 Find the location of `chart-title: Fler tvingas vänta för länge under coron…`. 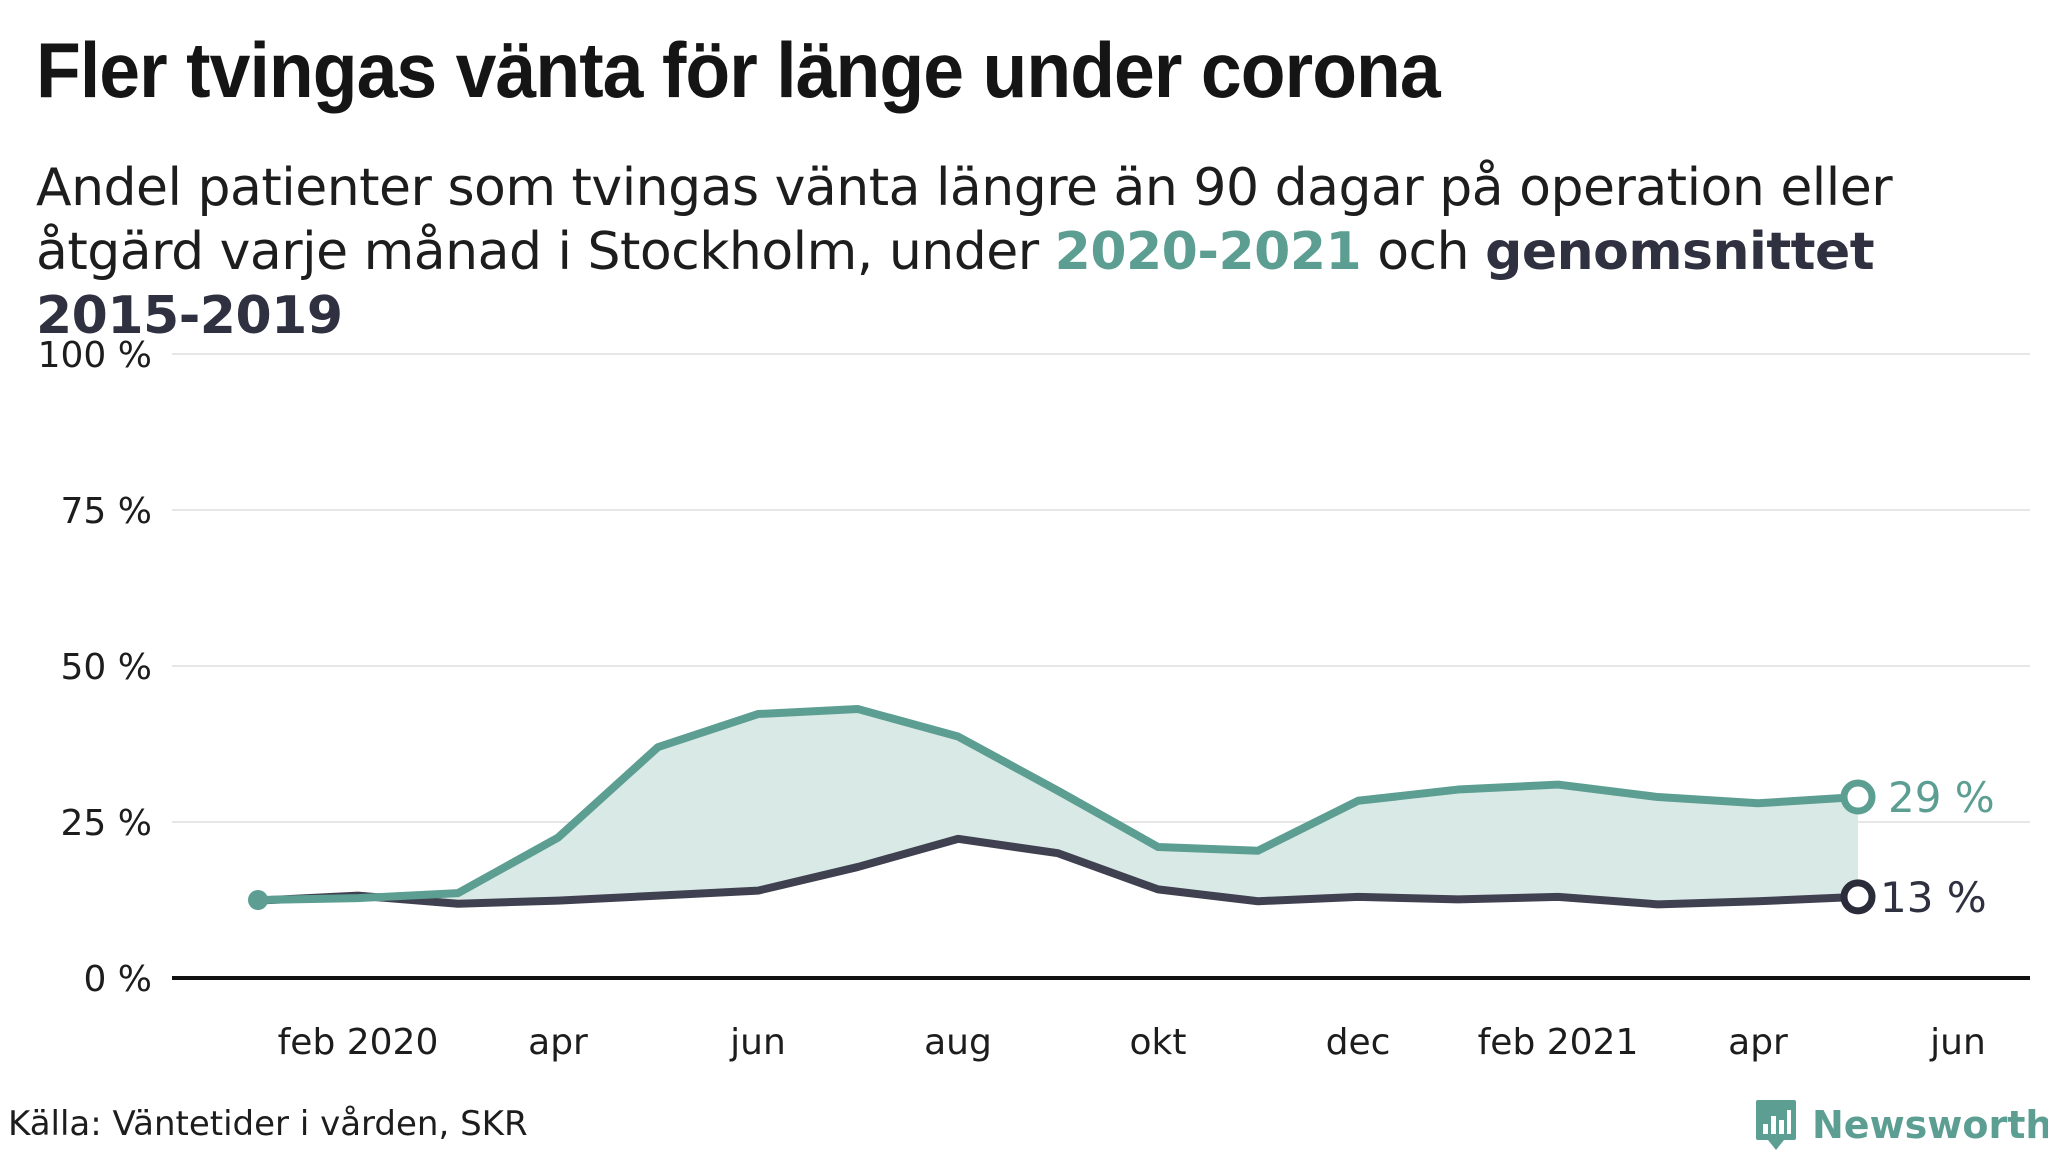

chart-title: Fler tvingas vänta för länge under coron… is located at coordinates (738, 70).